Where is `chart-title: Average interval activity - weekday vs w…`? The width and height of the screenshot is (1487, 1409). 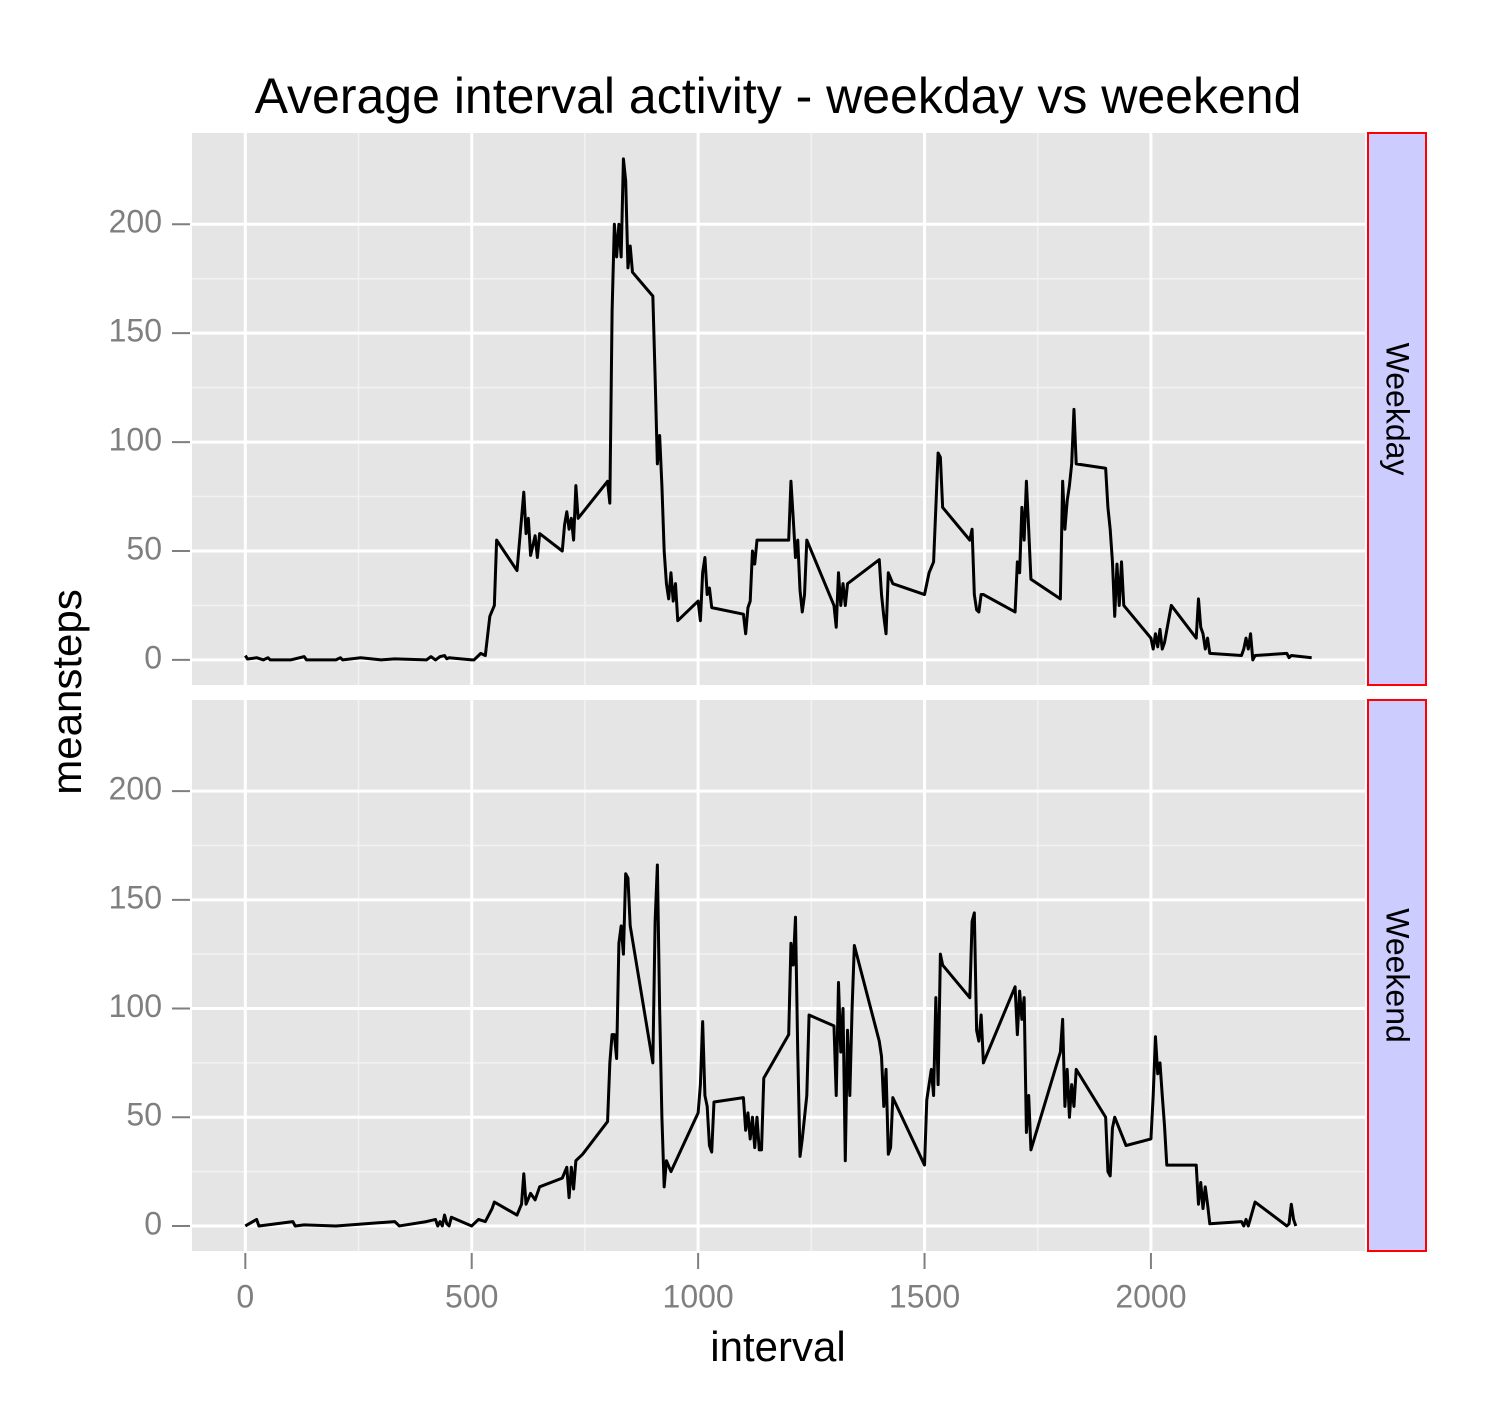 chart-title: Average interval activity - weekday vs w… is located at coordinates (778, 96).